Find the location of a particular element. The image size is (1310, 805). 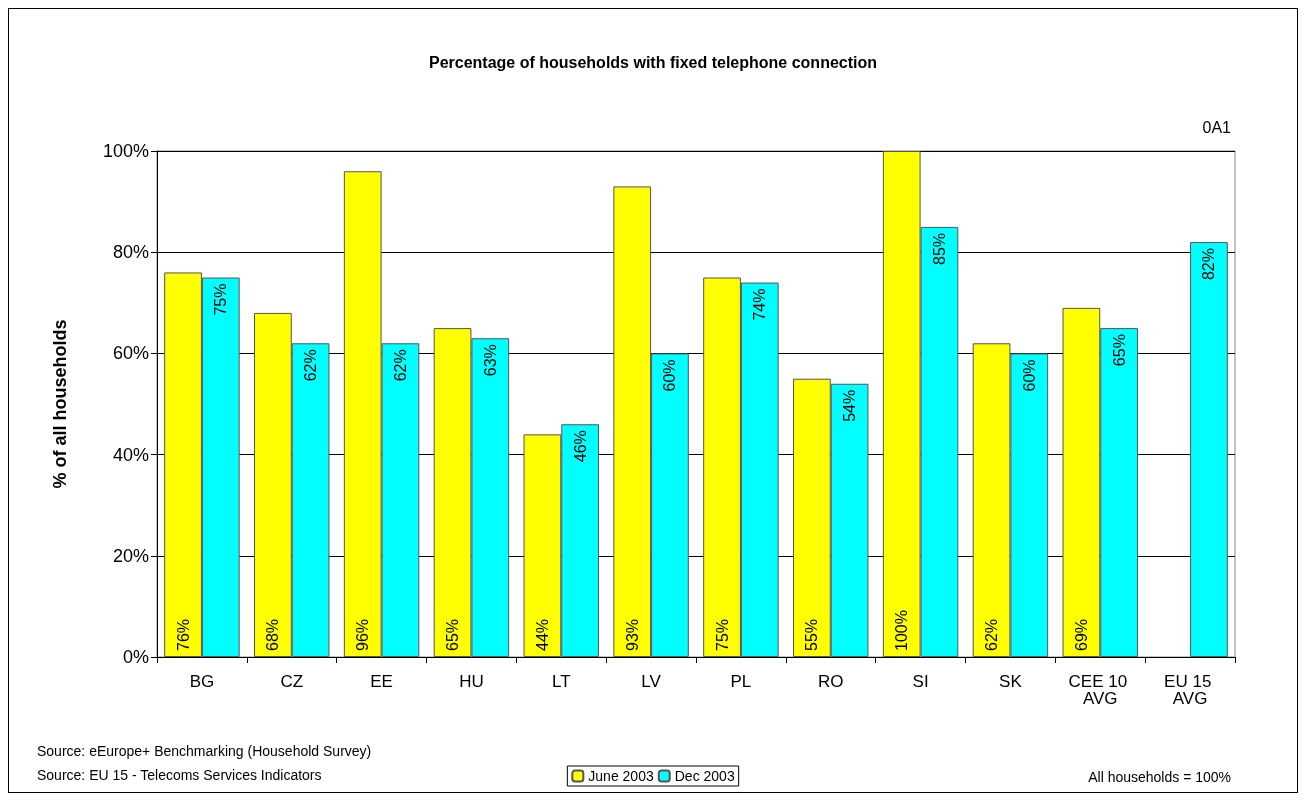

x-tick-label: CEE 10 AVG is located at coordinates (1100, 690).